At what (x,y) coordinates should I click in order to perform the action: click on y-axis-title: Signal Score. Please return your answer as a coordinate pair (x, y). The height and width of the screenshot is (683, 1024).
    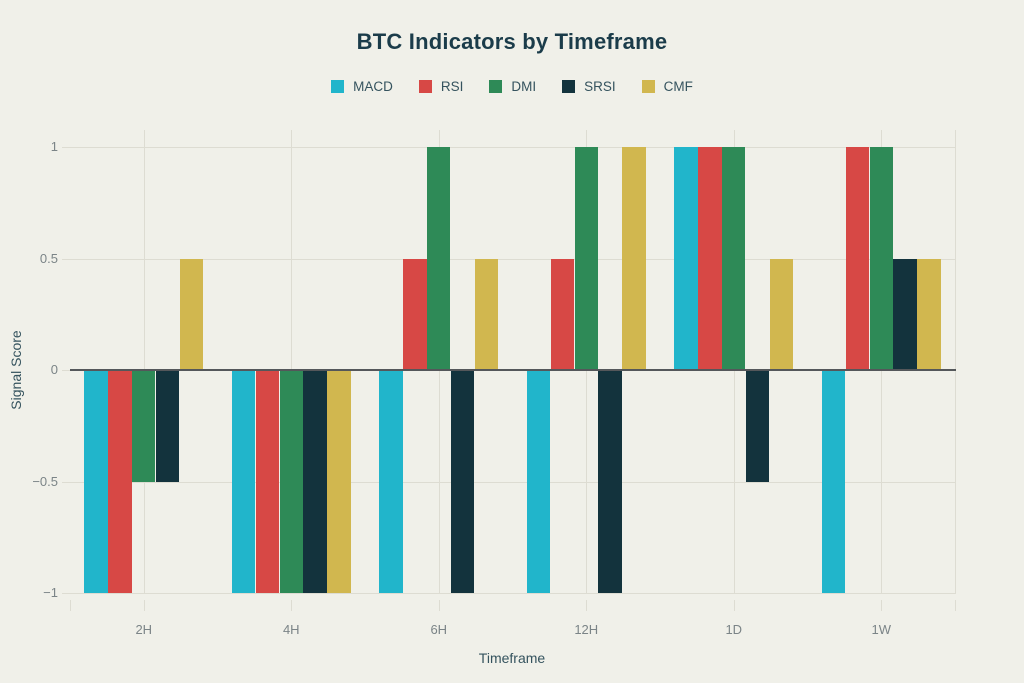
    Looking at the image, I should click on (16, 370).